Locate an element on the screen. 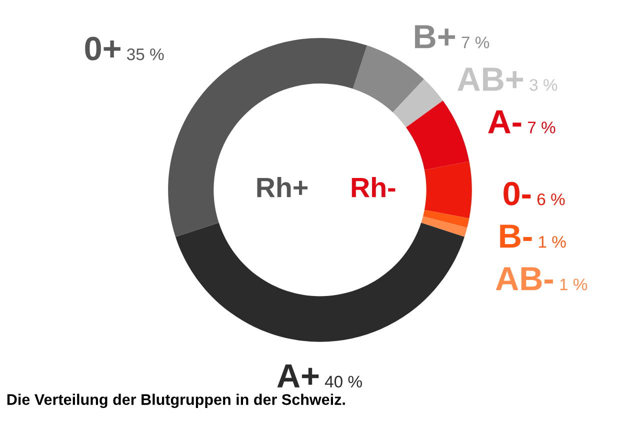 The height and width of the screenshot is (422, 640). text: Die Verteilung der Blutgruppen in der Schweiz. is located at coordinates (176, 401).